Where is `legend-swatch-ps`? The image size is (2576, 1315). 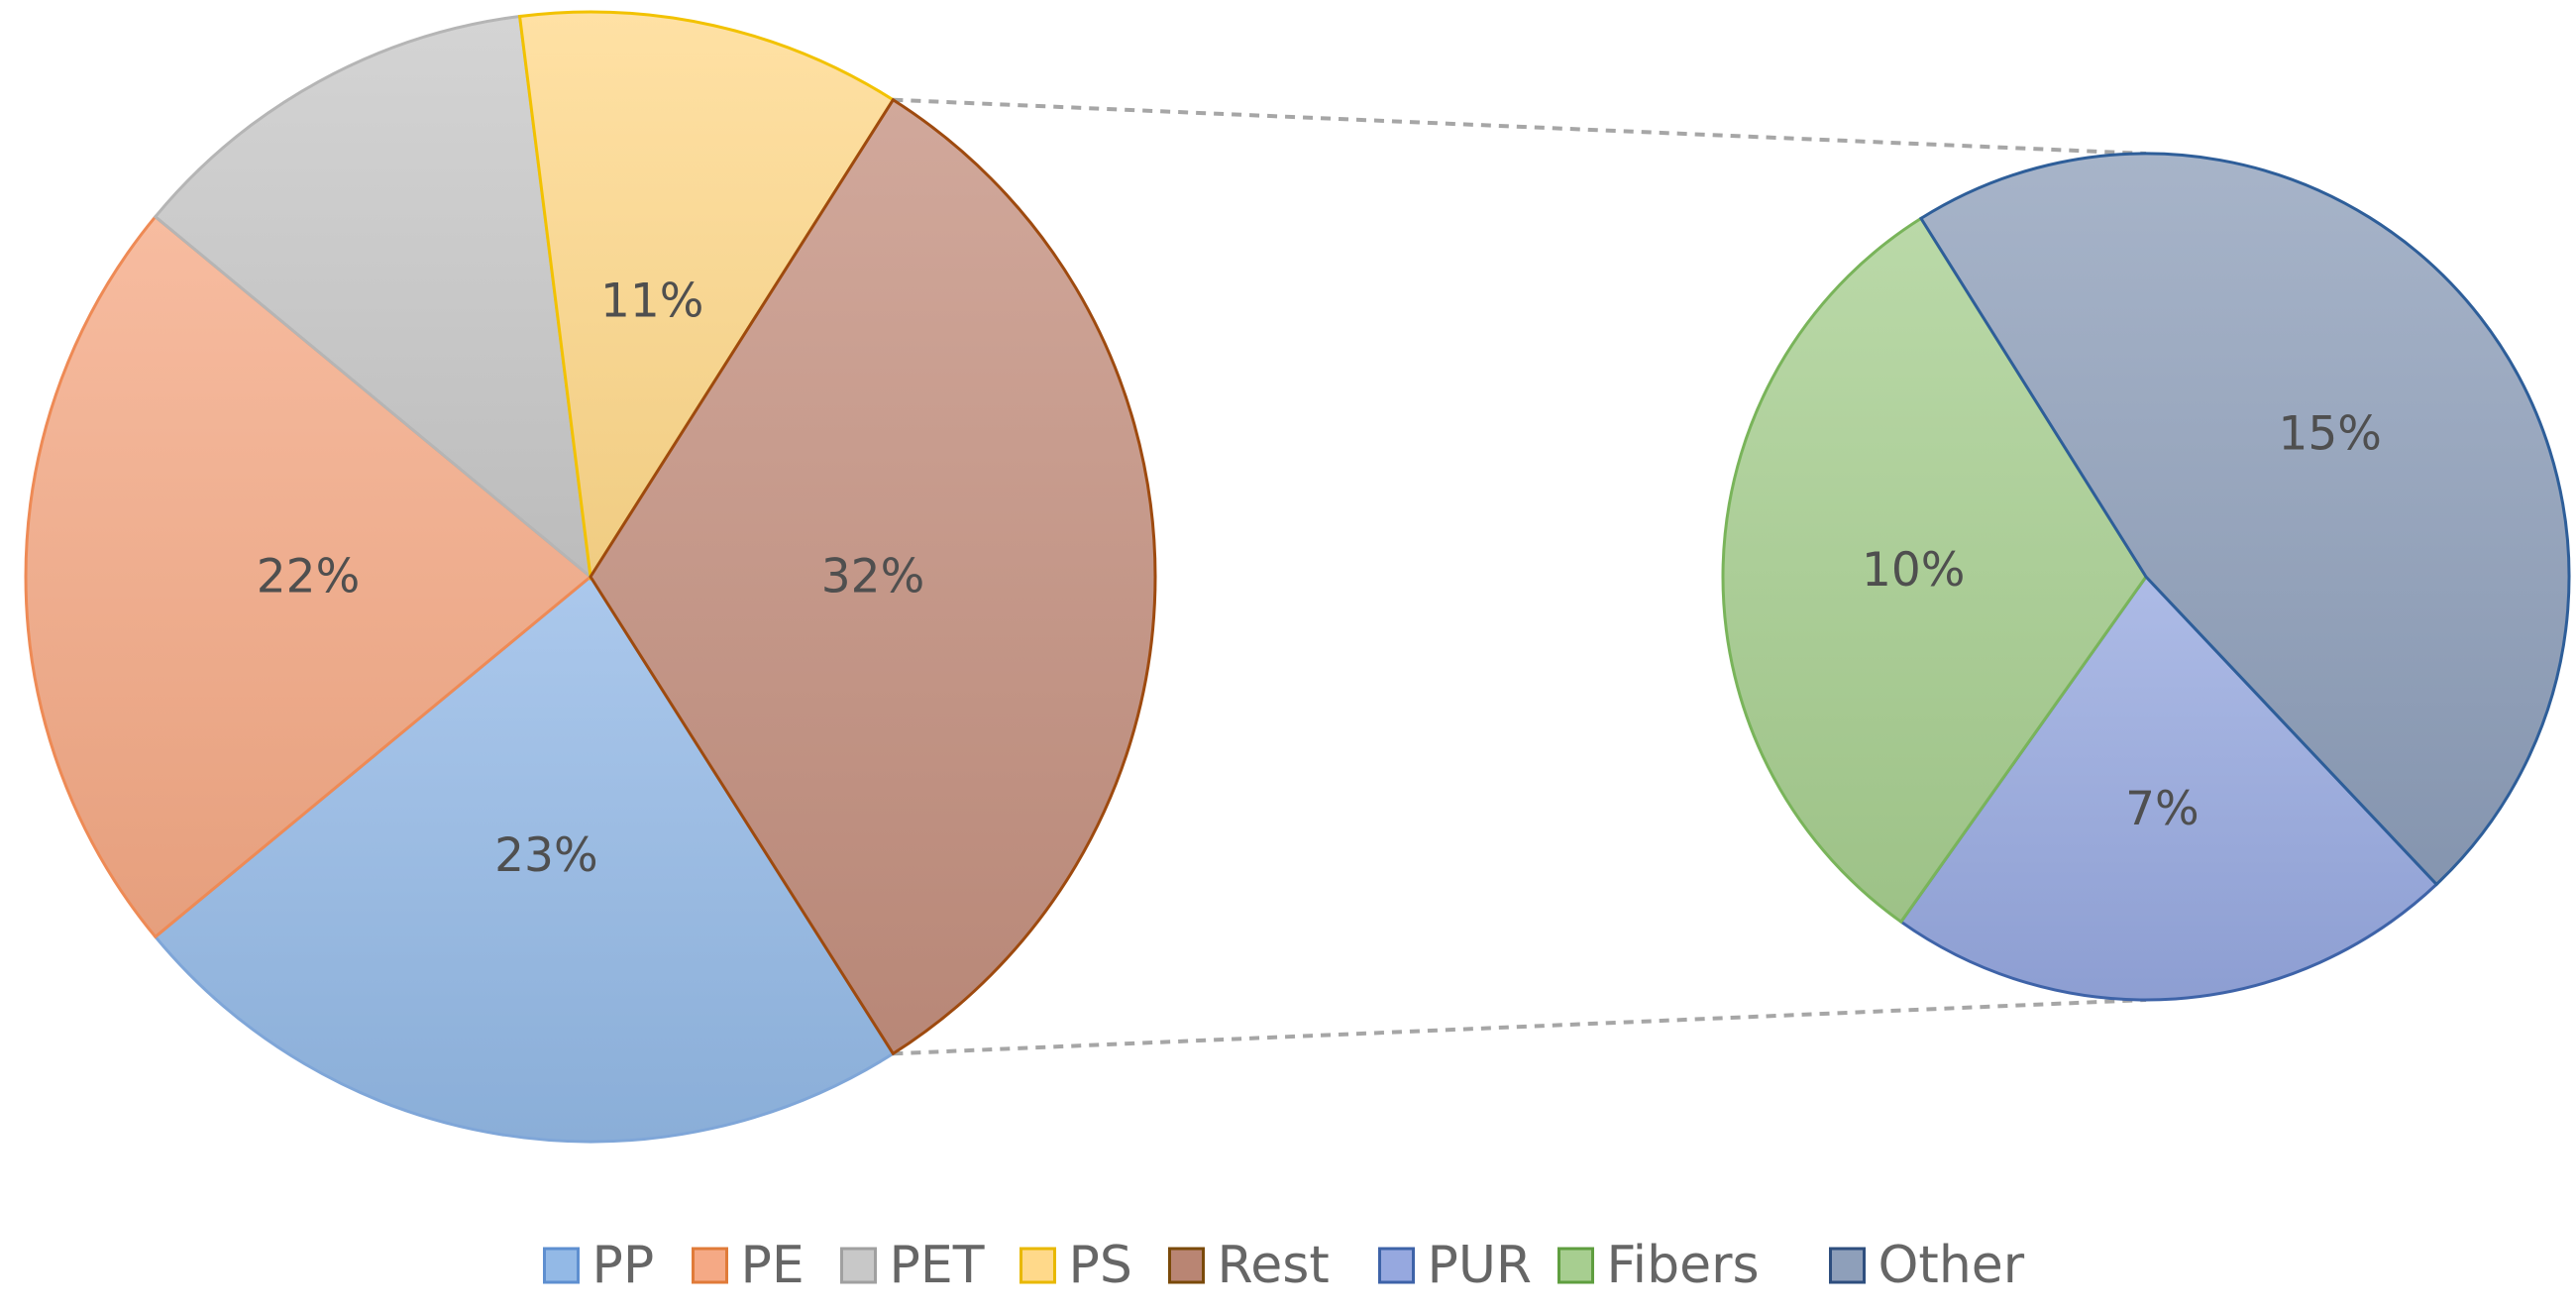
legend-swatch-ps is located at coordinates (1038, 1265).